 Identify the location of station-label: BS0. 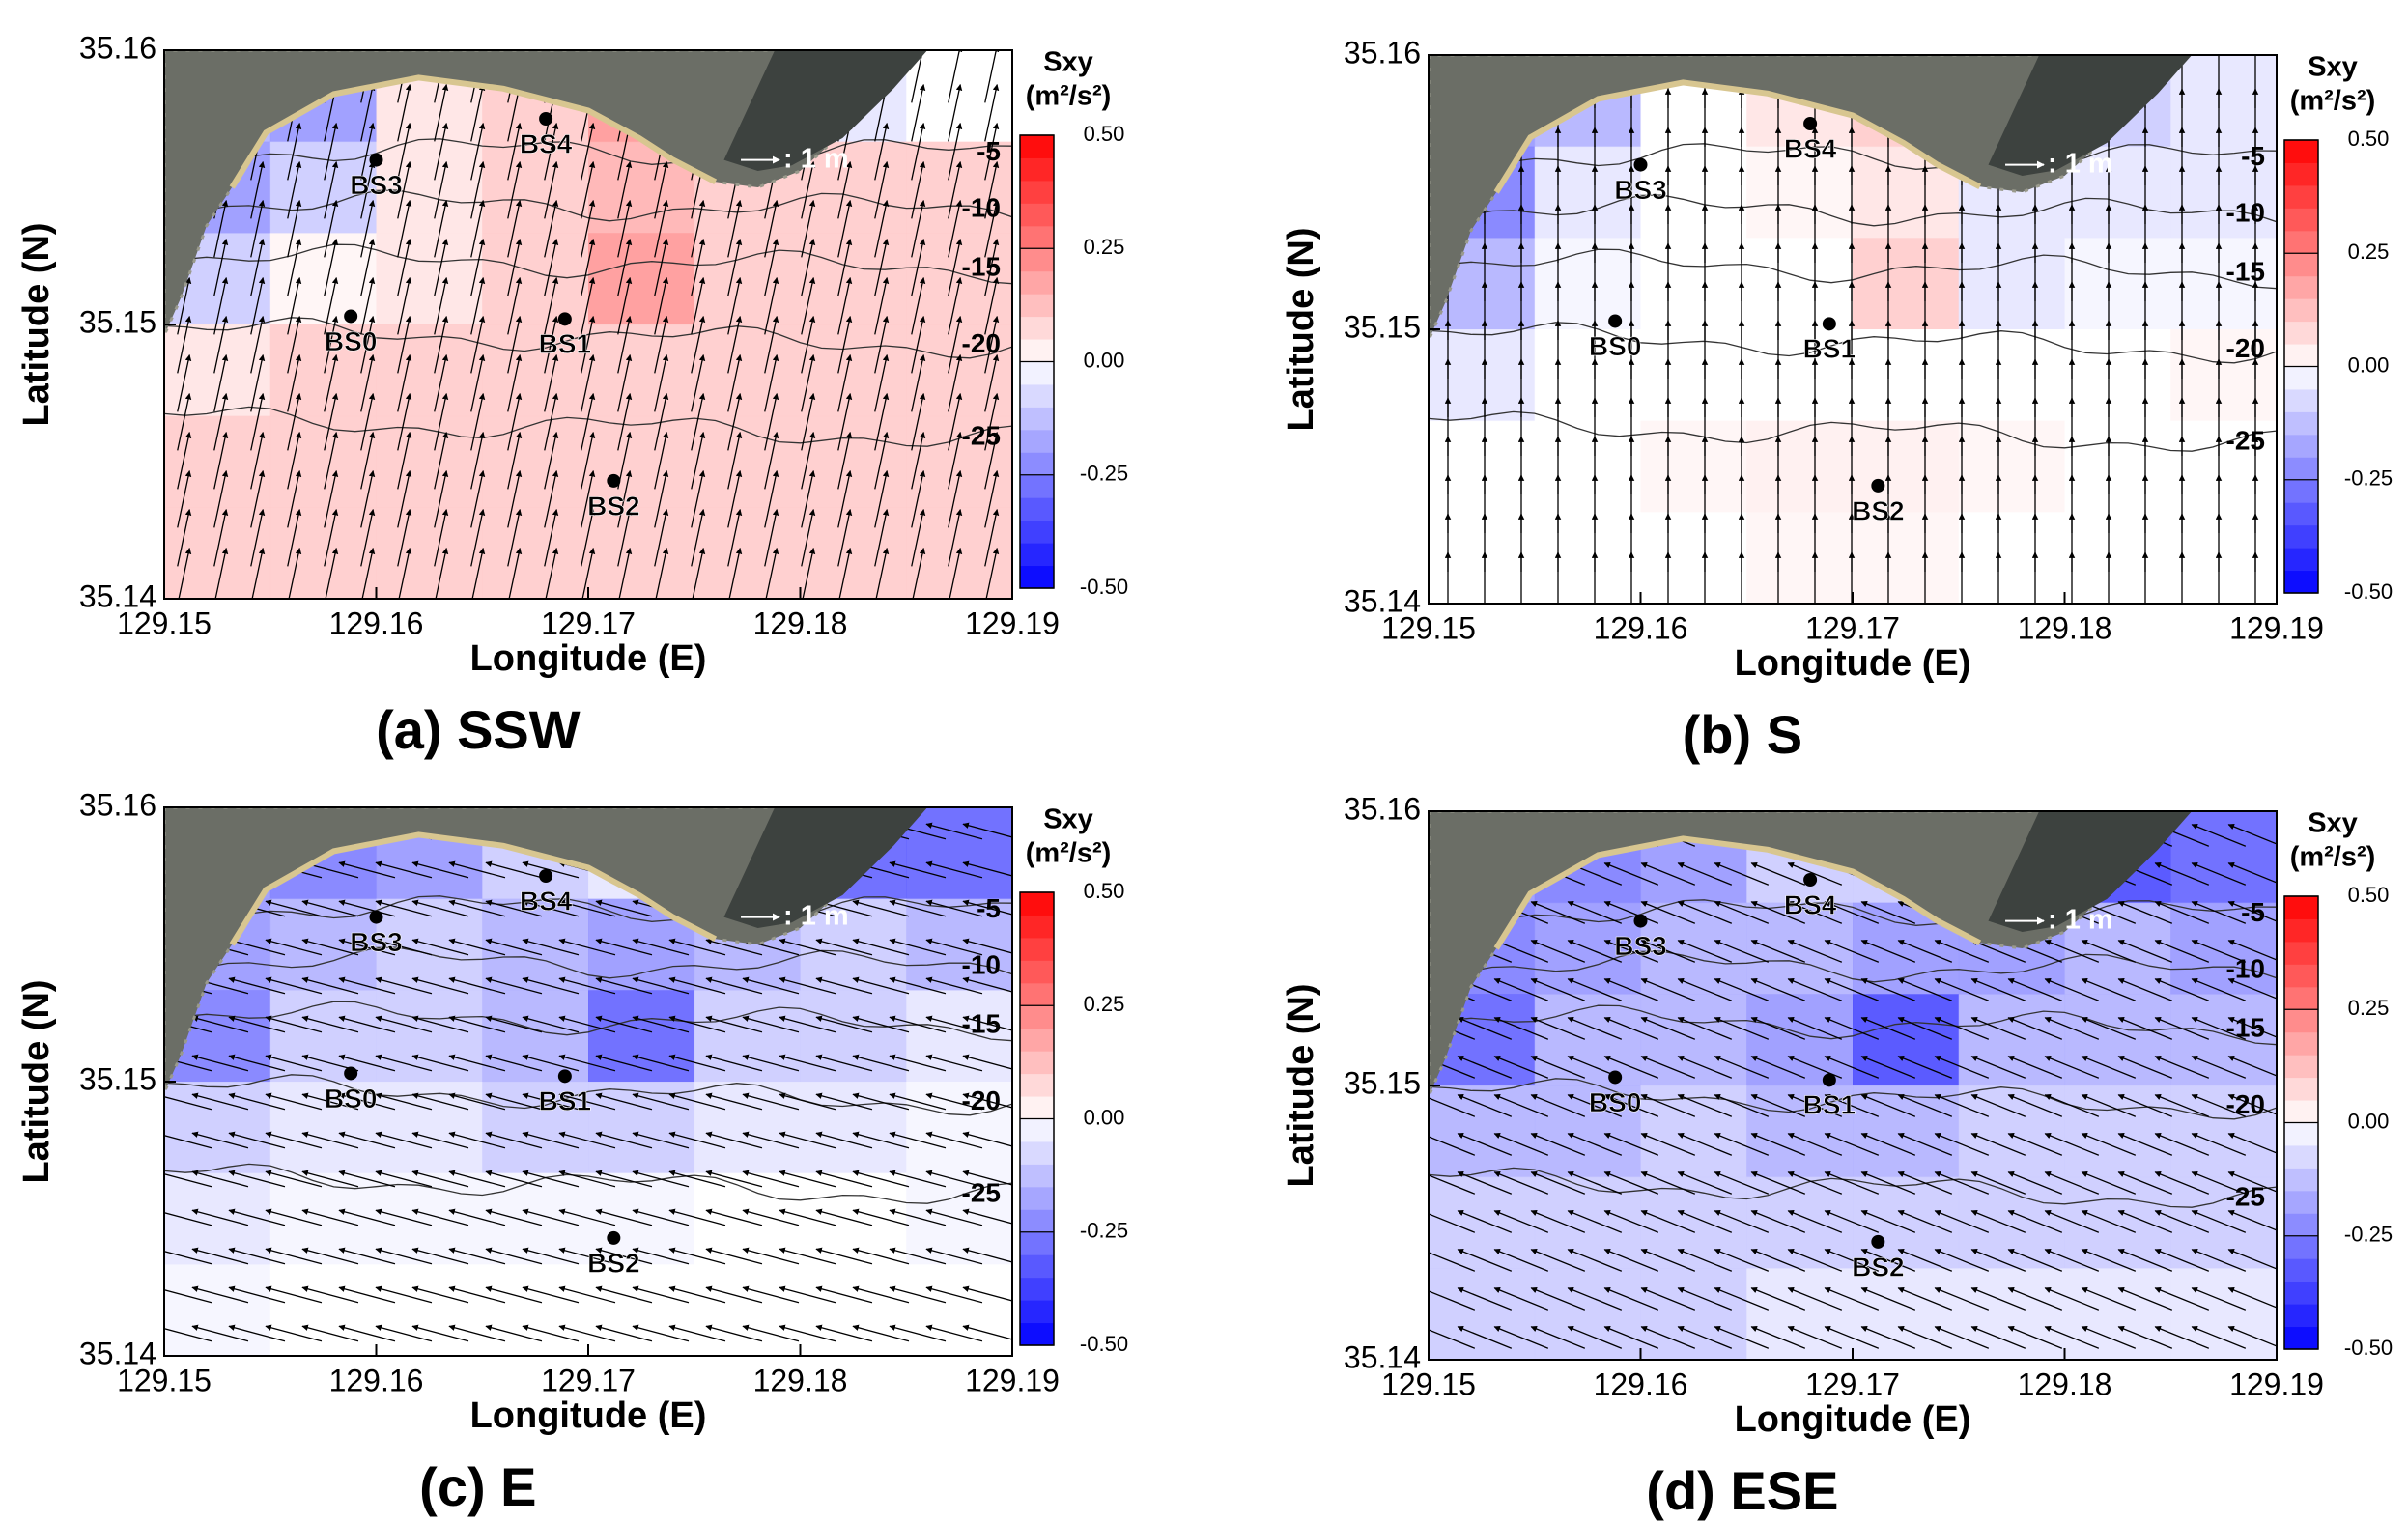
(1615, 346).